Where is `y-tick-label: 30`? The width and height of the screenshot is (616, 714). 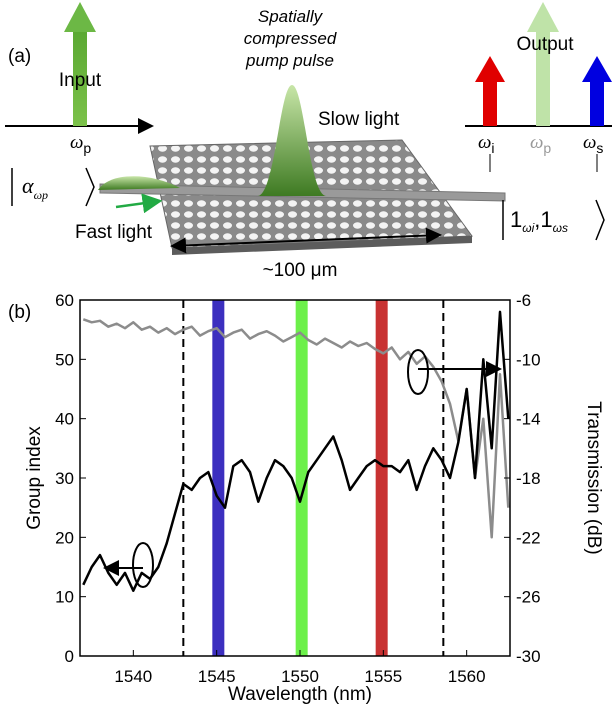
y-tick-label: 30 is located at coordinates (64, 478).